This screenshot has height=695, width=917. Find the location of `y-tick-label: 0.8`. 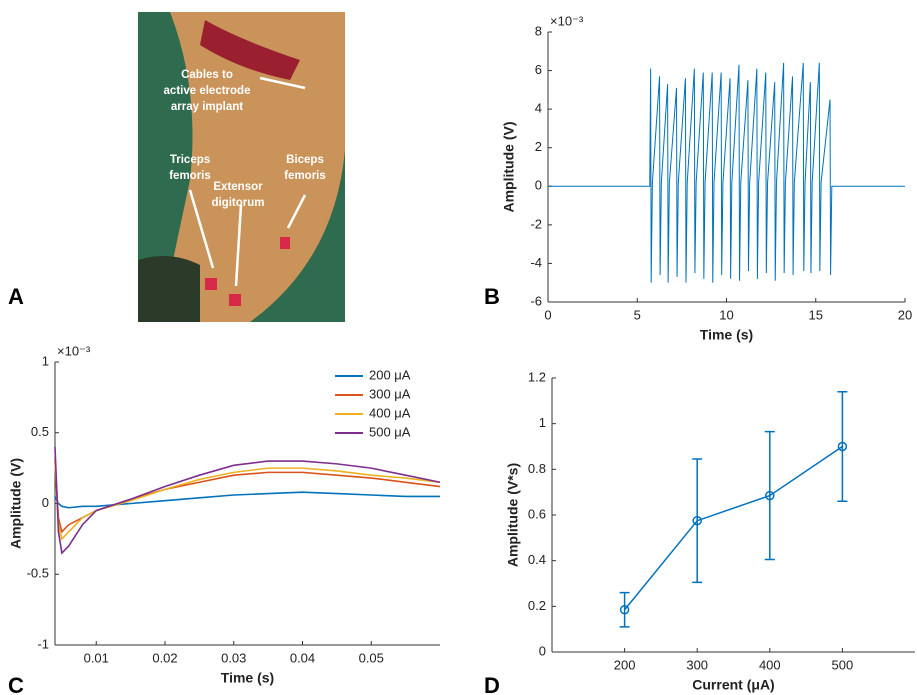

y-tick-label: 0.8 is located at coordinates (537, 468).